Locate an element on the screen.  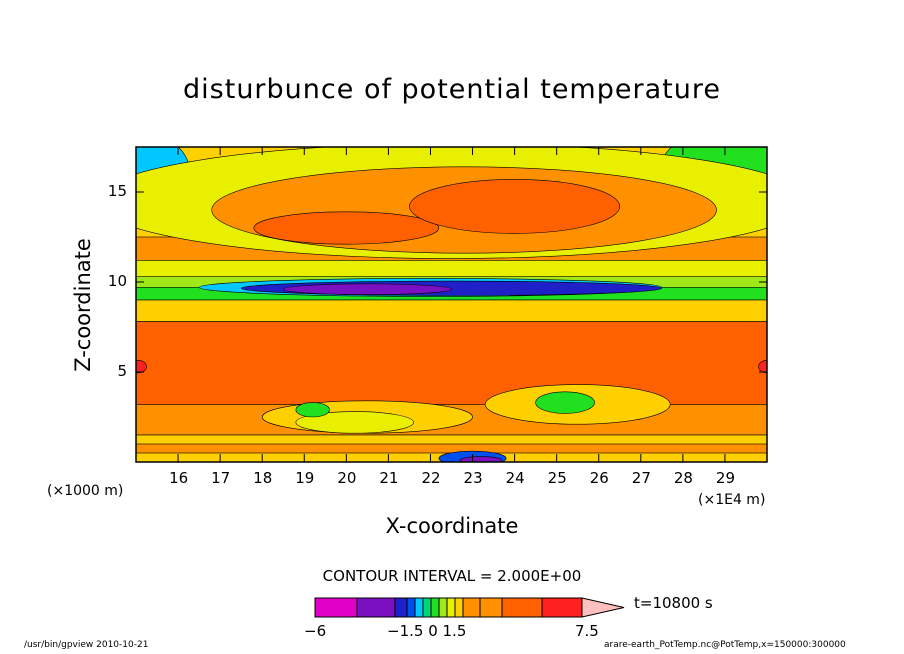
x-axis-label: X-coordinate is located at coordinates (452, 526).